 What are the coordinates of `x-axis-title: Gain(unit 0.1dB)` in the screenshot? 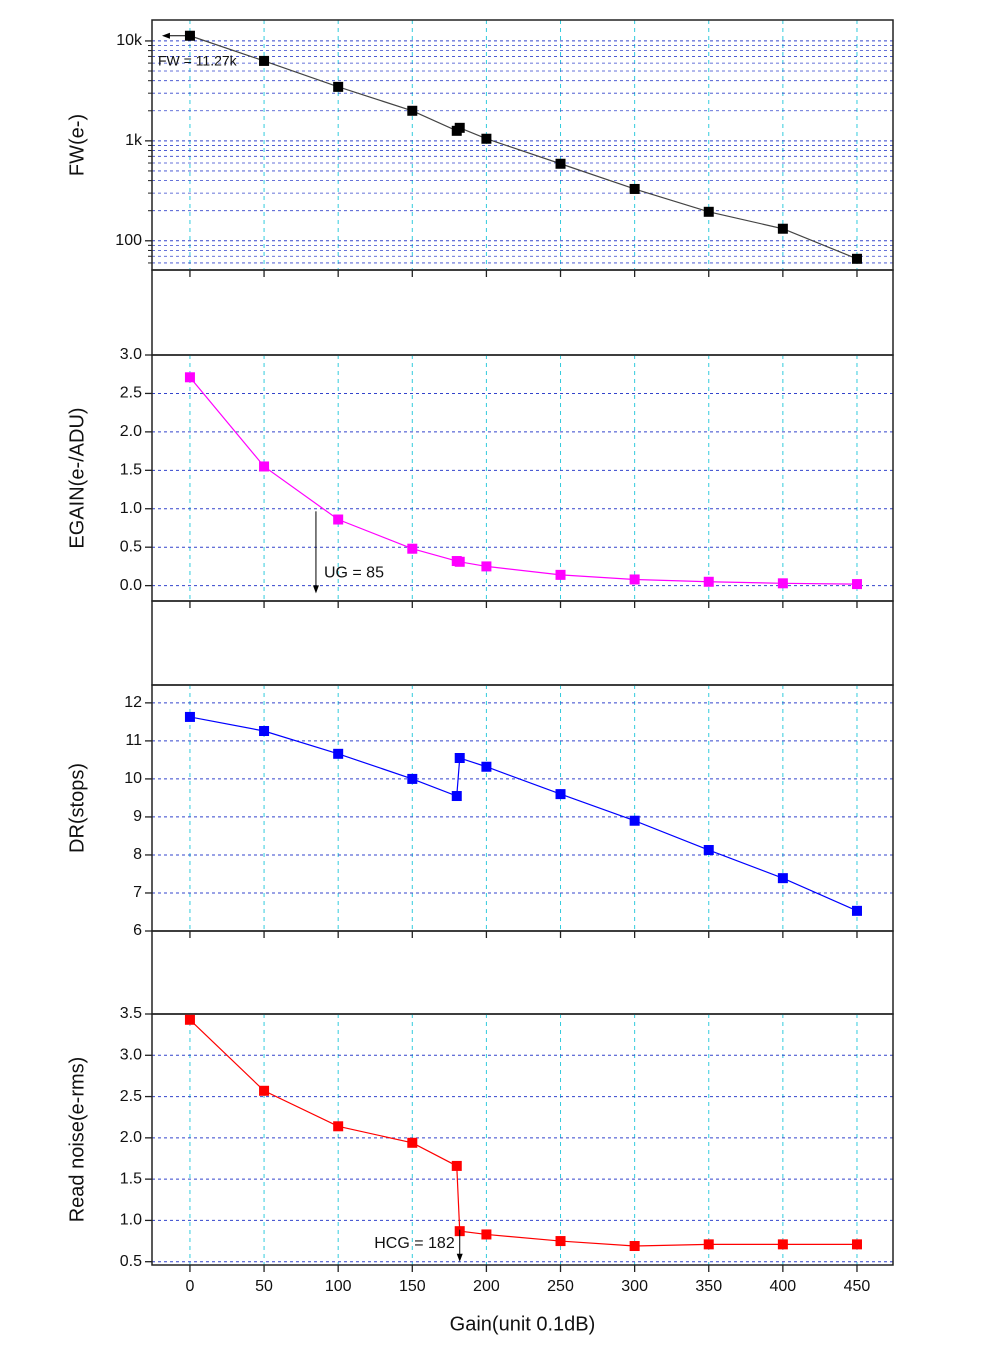 It's located at (523, 1324).